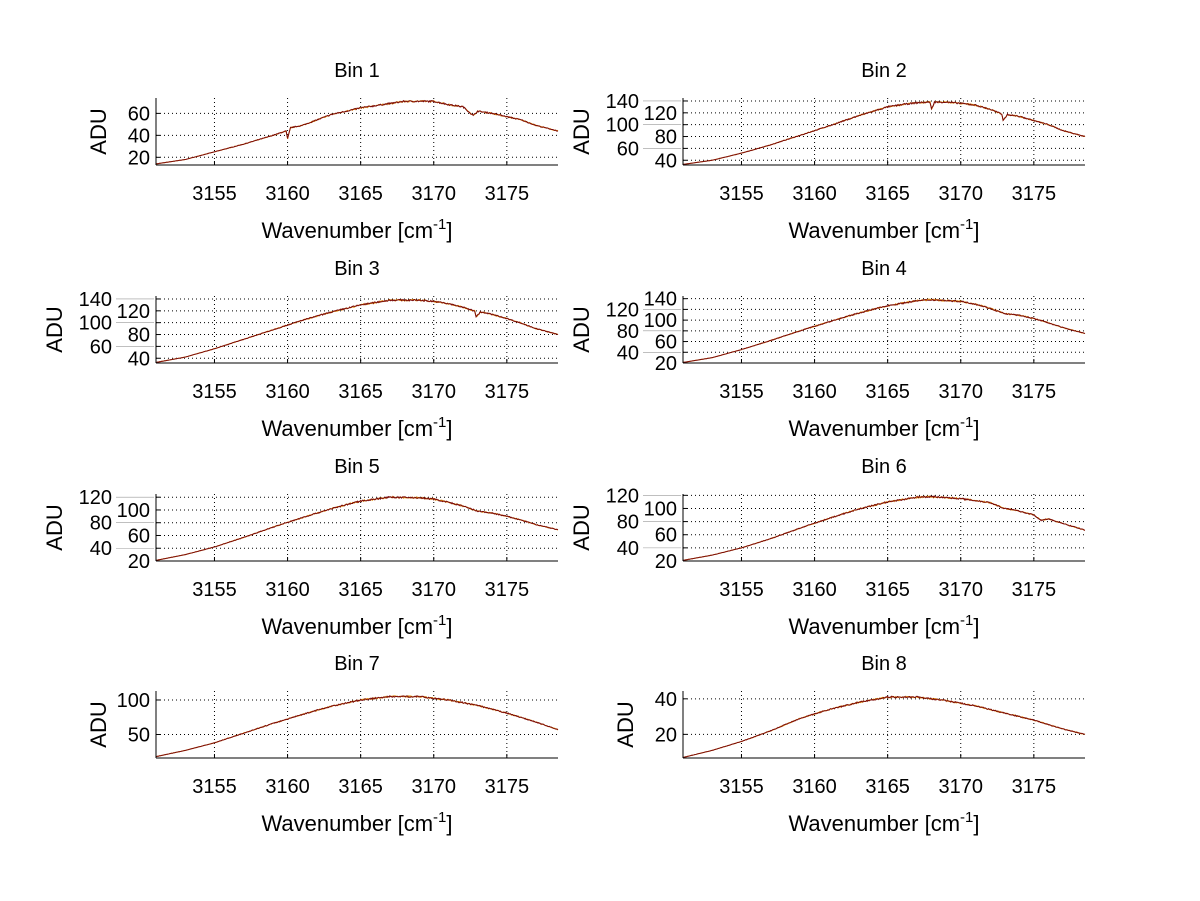 The width and height of the screenshot is (1200, 901). I want to click on y-tick-label: 20, so click(139, 158).